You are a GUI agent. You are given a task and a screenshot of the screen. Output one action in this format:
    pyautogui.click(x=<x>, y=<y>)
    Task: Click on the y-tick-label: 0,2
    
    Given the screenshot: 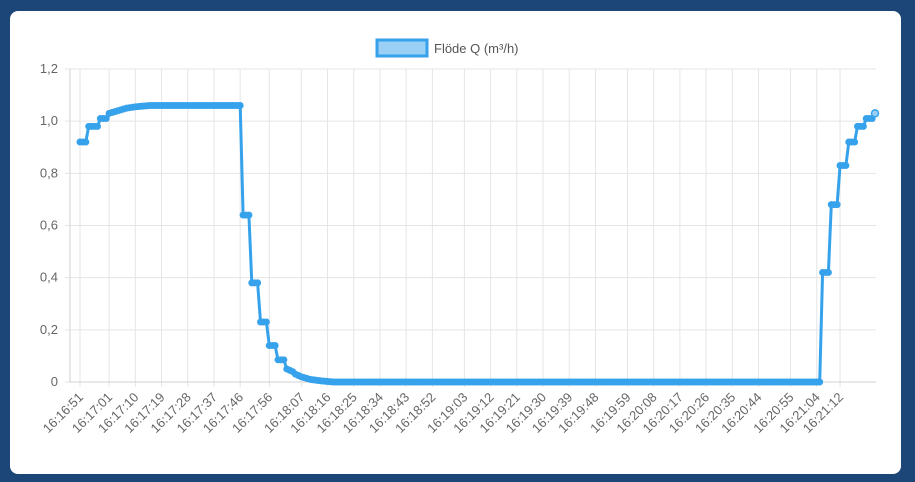 What is the action you would take?
    pyautogui.click(x=49, y=329)
    